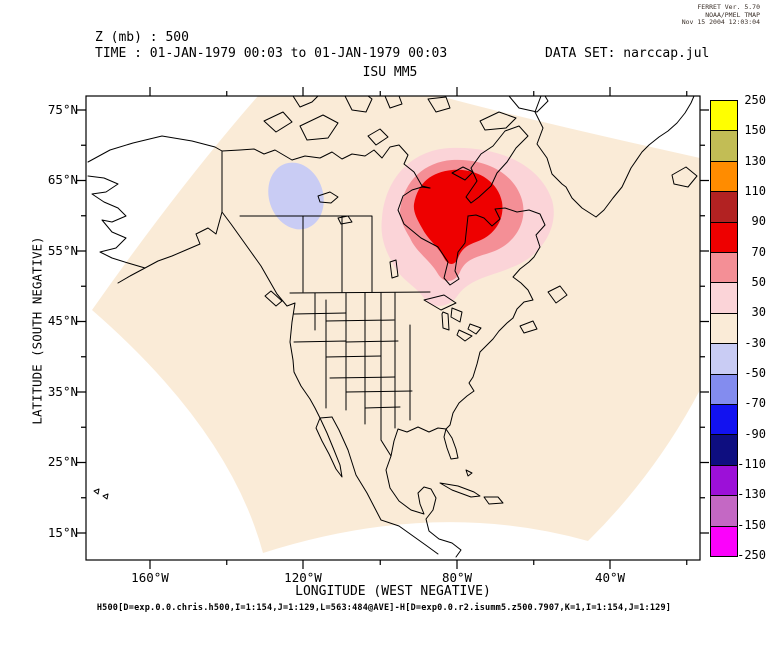  I want to click on dataset-label: DATA SET: narccap.jul, so click(627, 53).